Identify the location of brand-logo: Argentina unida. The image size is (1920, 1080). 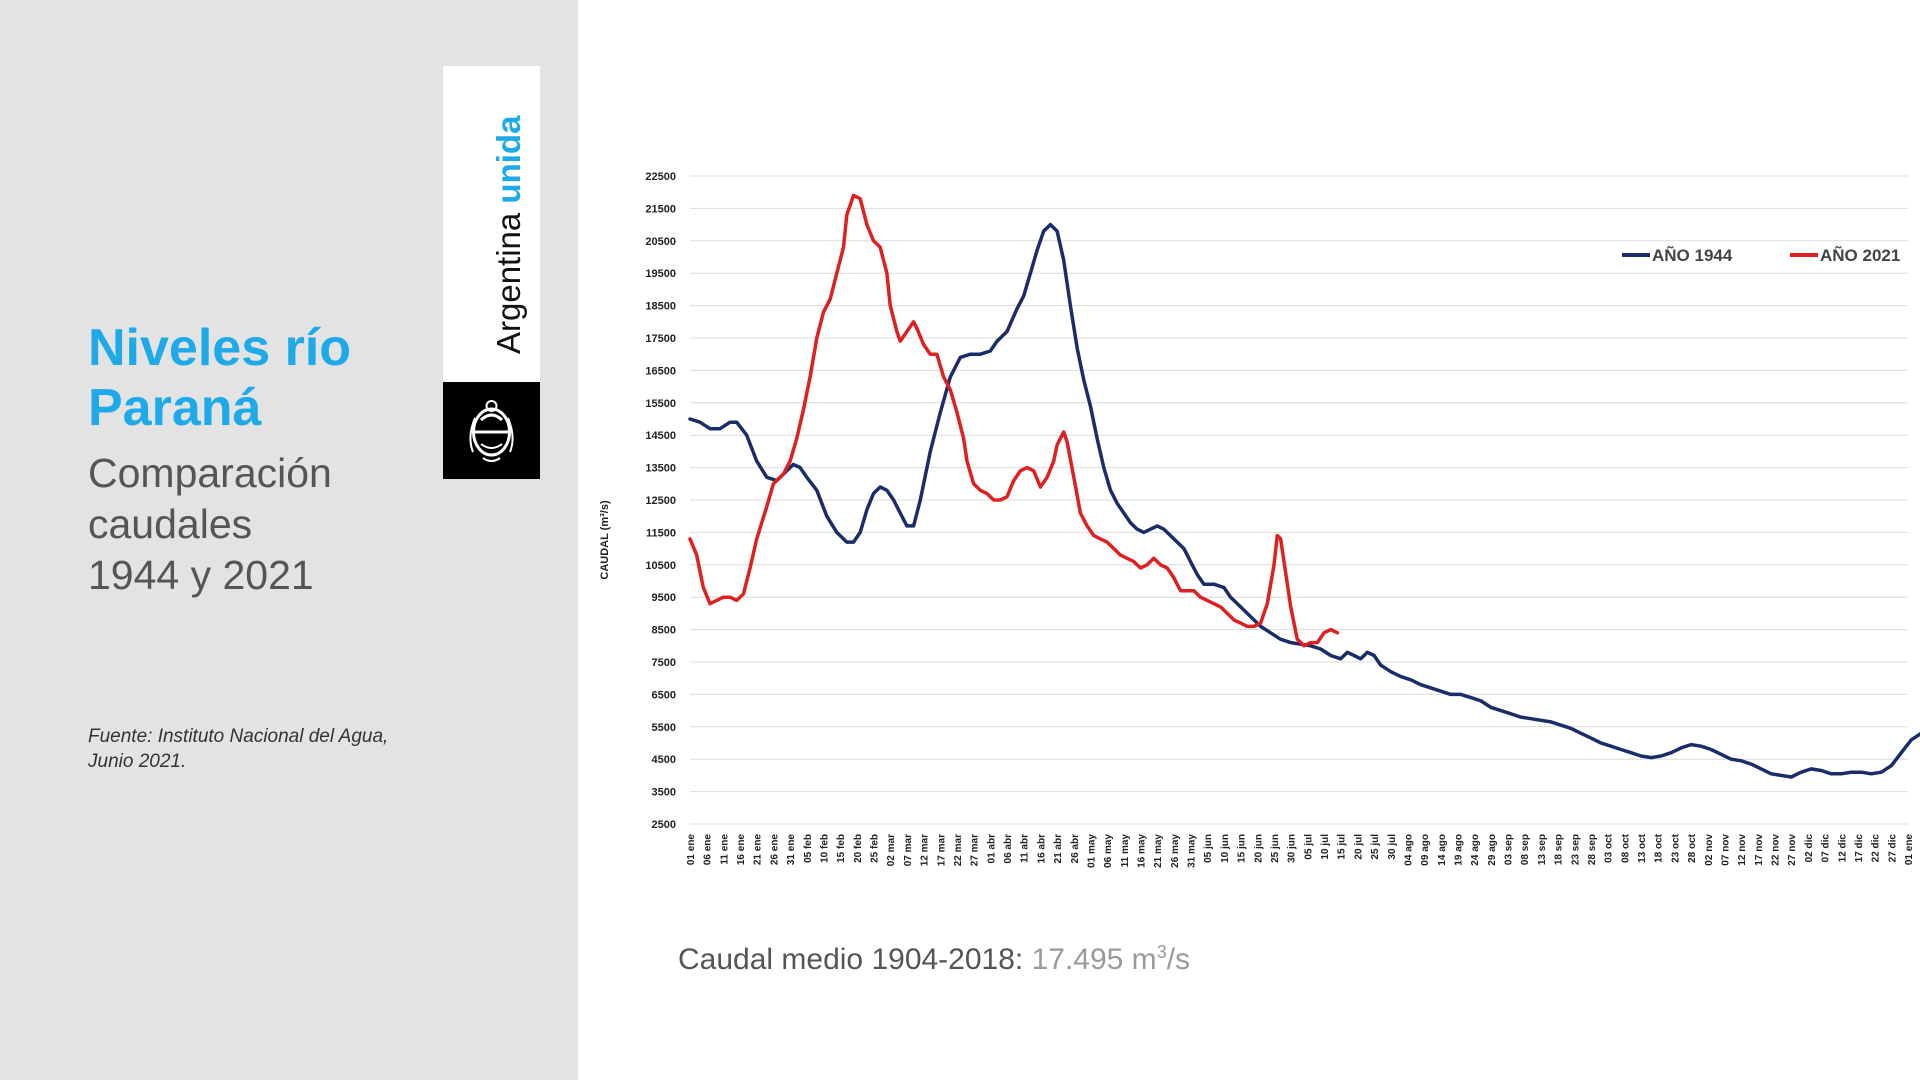
(491, 224).